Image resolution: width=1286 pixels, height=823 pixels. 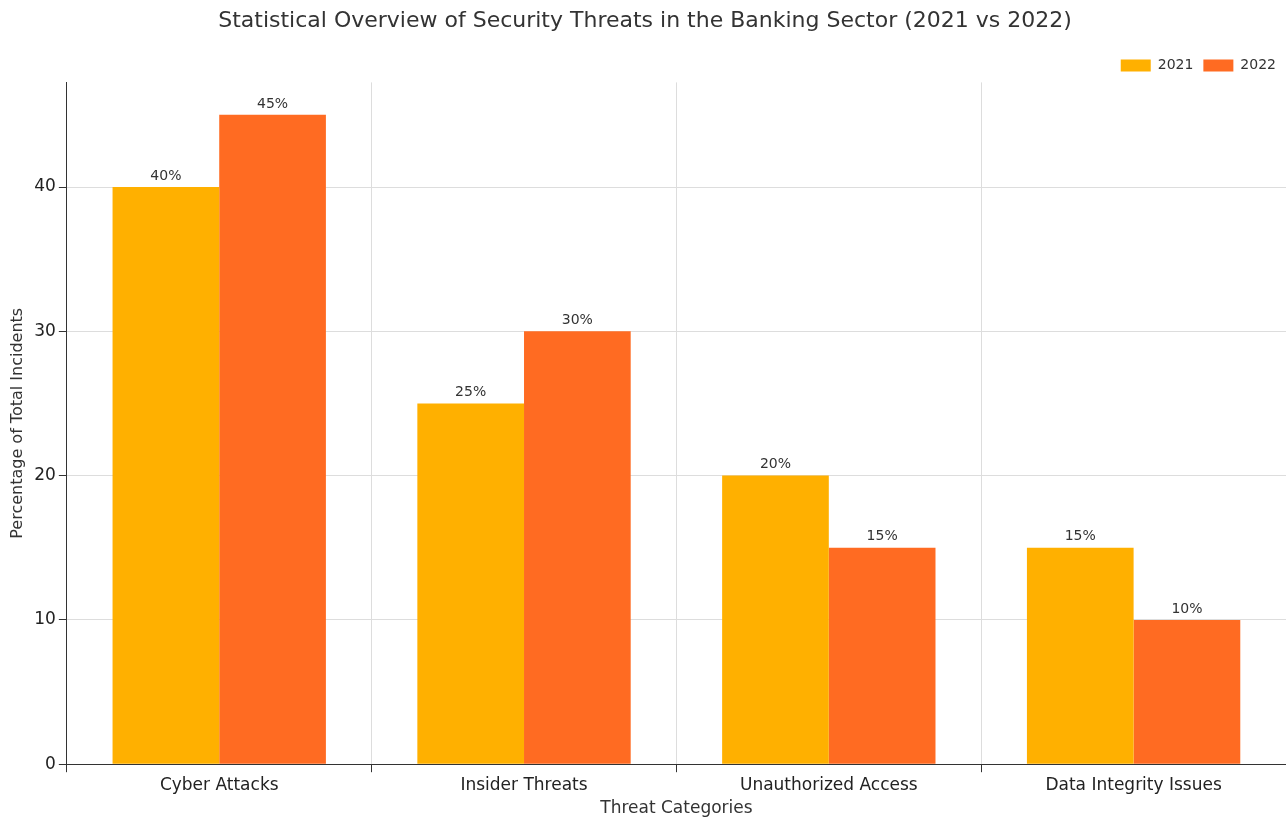 I want to click on y-tick-label: 30, so click(x=45, y=329).